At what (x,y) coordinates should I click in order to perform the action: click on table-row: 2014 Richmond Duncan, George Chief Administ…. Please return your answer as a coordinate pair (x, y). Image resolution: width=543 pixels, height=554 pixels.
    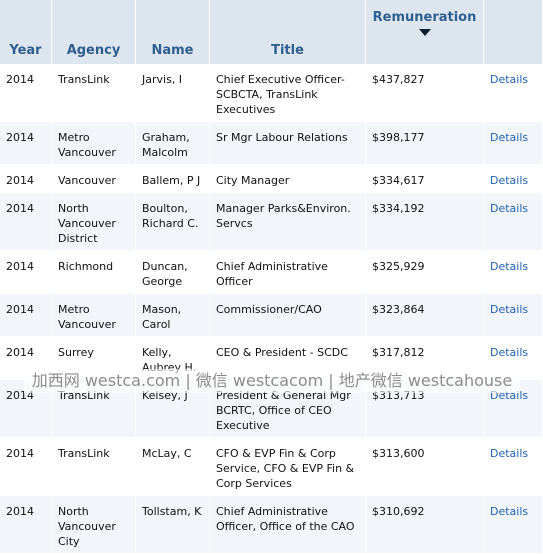
    Looking at the image, I should click on (271, 272).